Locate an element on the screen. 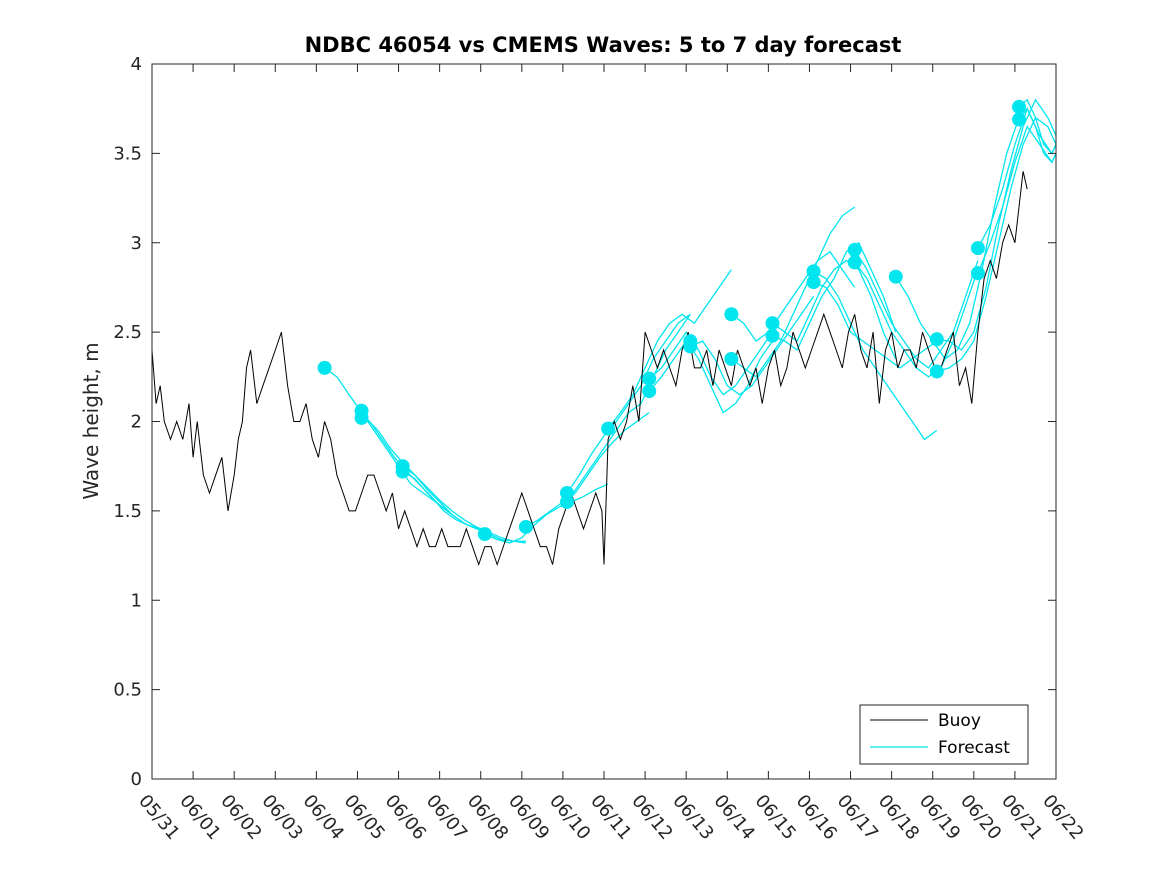 This screenshot has width=1167, height=875. y-tick-label: 0 is located at coordinates (136, 779).